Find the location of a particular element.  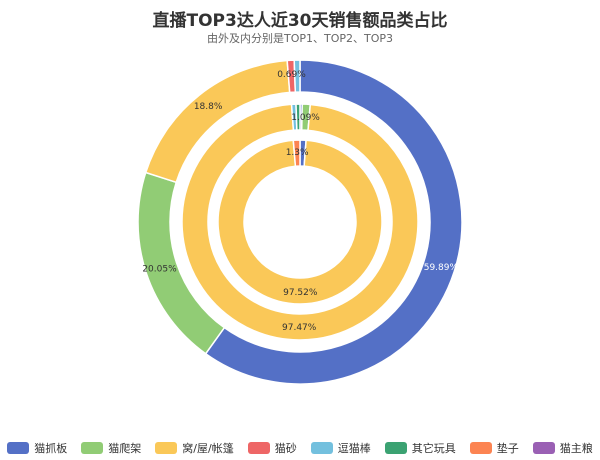

label-top1-3: 0.69% is located at coordinates (291, 75).